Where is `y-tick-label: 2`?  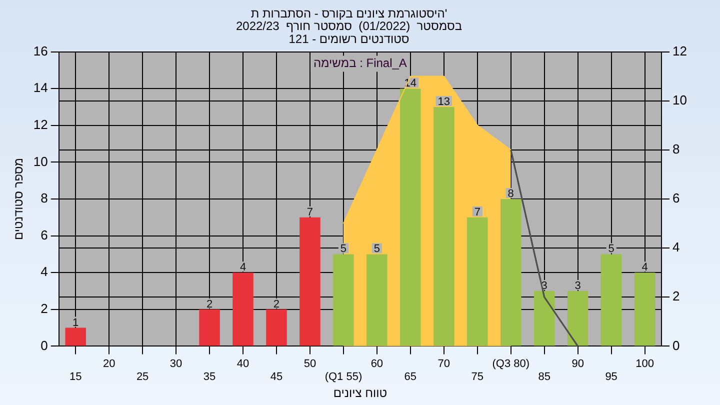
y-tick-label: 2 is located at coordinates (44, 308).